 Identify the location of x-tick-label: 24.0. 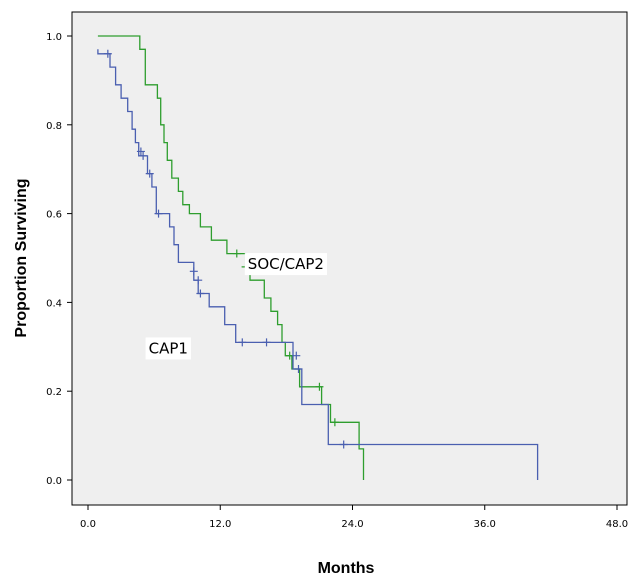
(352, 524).